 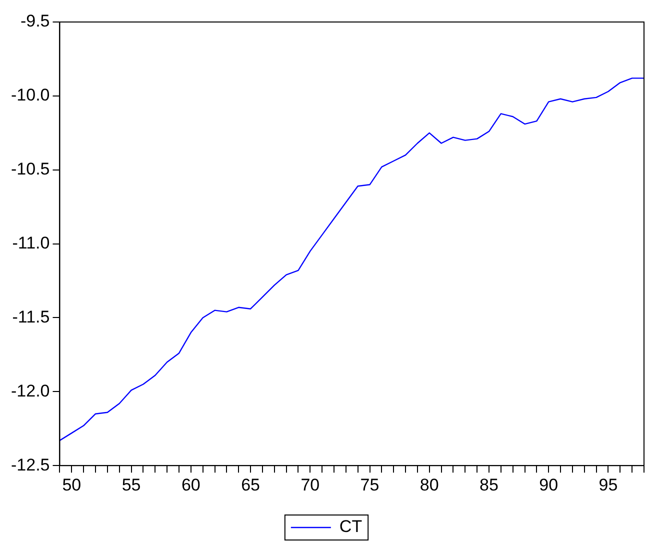 I want to click on x-tick-label: 70, so click(x=310, y=484).